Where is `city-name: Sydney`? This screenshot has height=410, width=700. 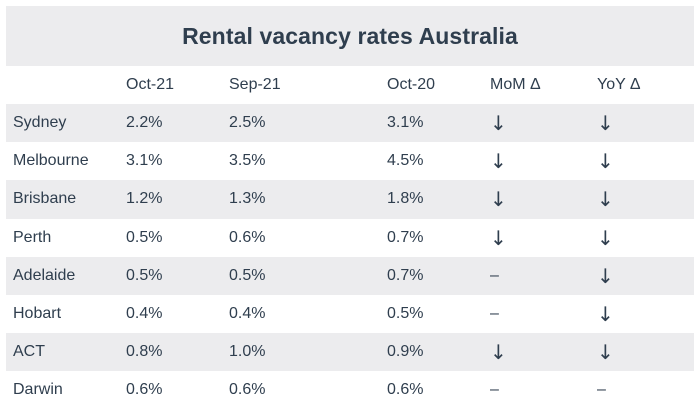
city-name: Sydney is located at coordinates (40, 123).